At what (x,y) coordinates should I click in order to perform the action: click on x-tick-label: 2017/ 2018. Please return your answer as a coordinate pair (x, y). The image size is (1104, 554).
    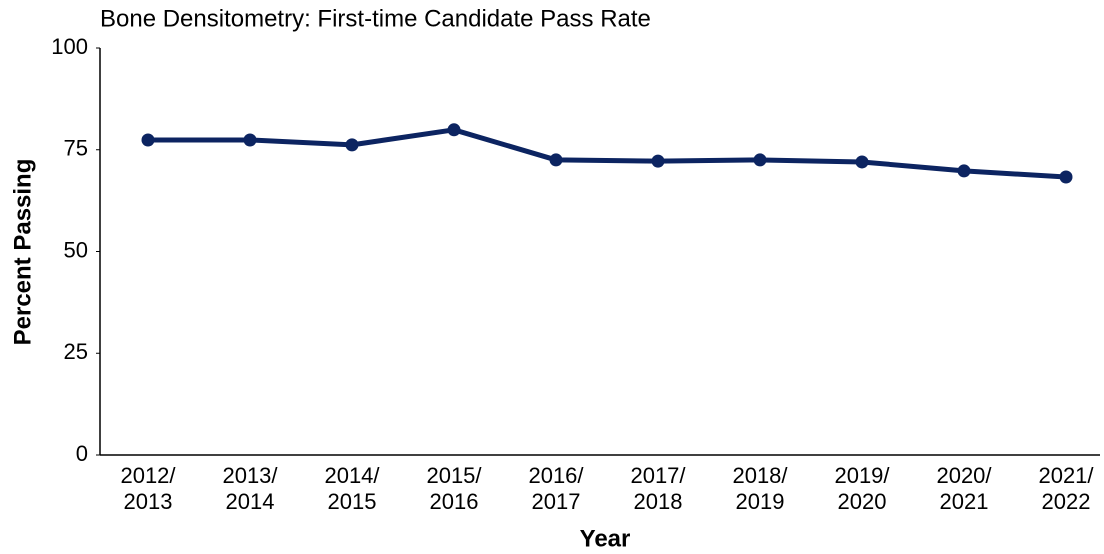
    Looking at the image, I should click on (658, 488).